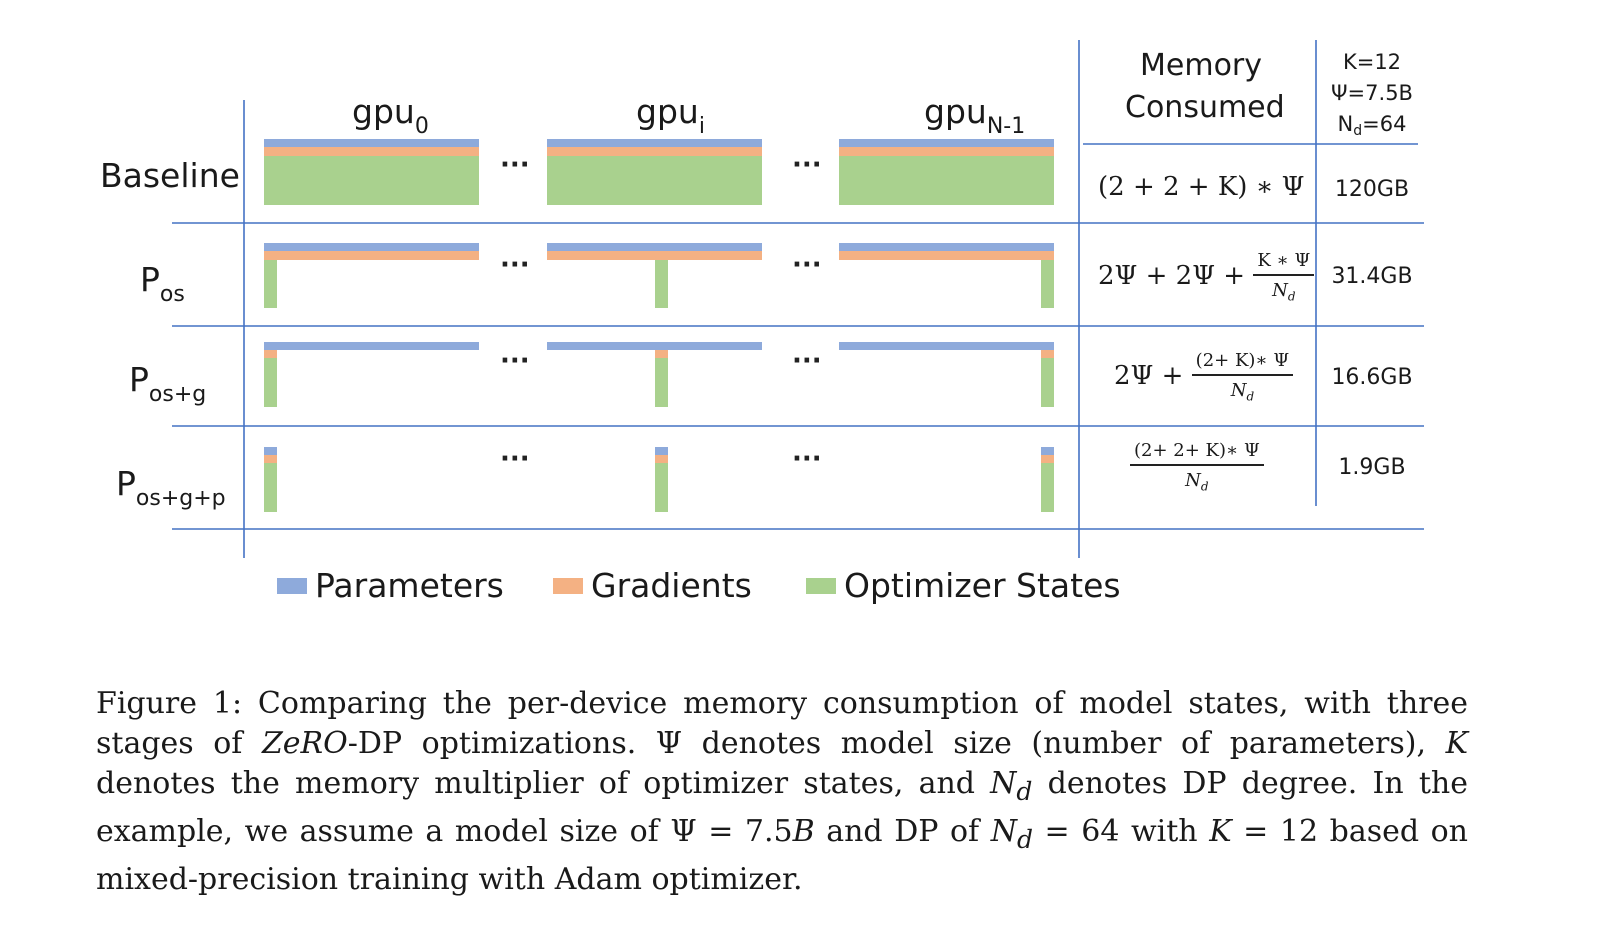  I want to click on ellipsis-r2-a: ···, so click(515, 265).